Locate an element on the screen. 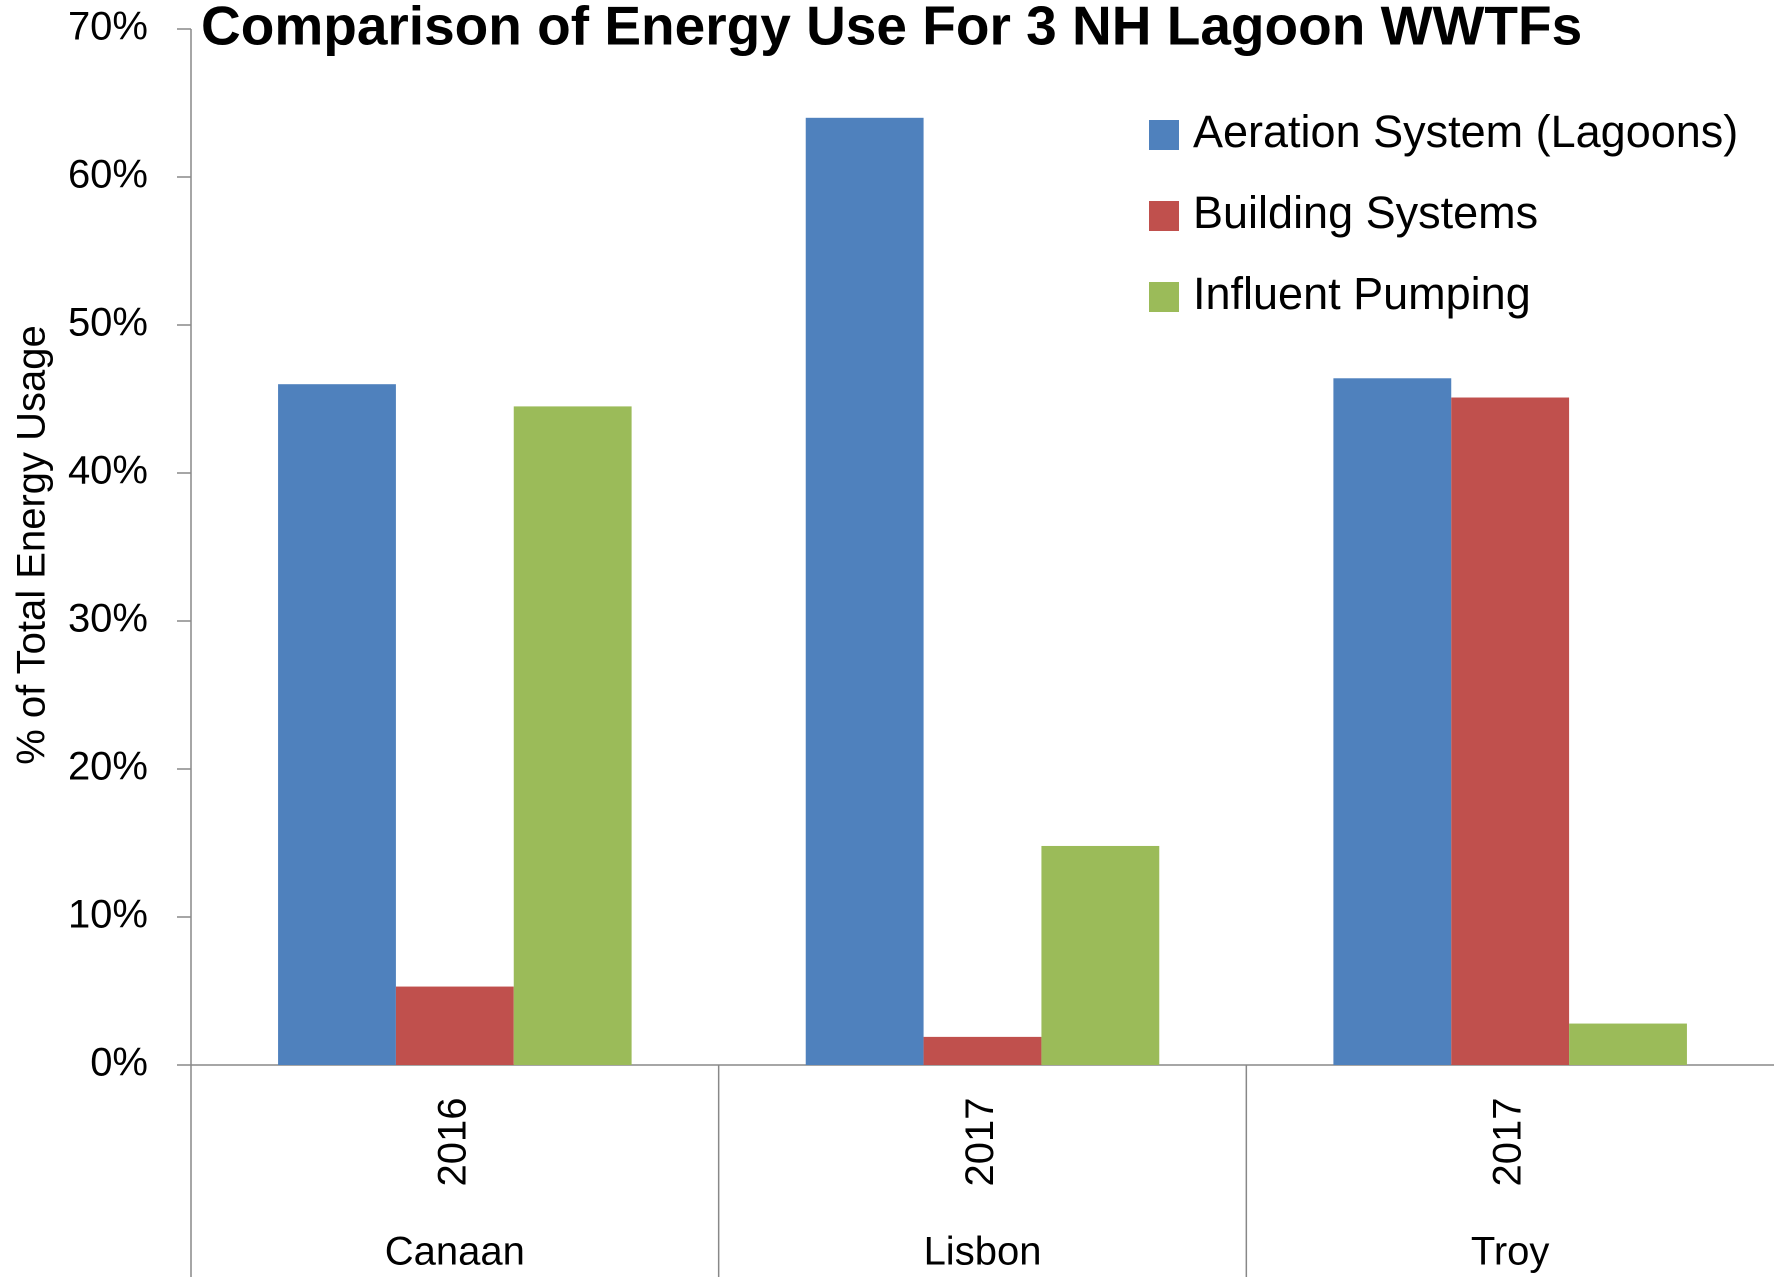 This screenshot has width=1774, height=1277. legend-label: Building Systems is located at coordinates (1365, 212).